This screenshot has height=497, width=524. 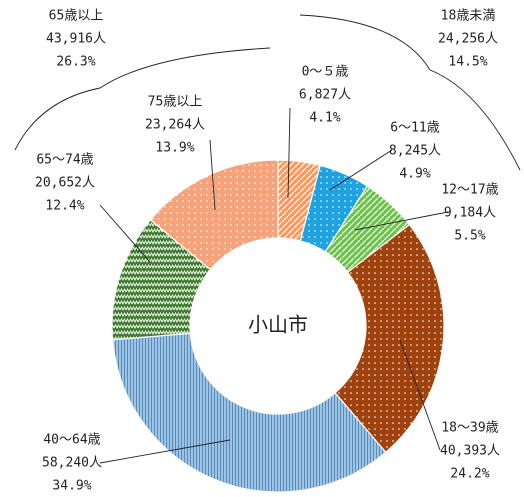 I want to click on percent-label: 13.9%, so click(x=174, y=148).